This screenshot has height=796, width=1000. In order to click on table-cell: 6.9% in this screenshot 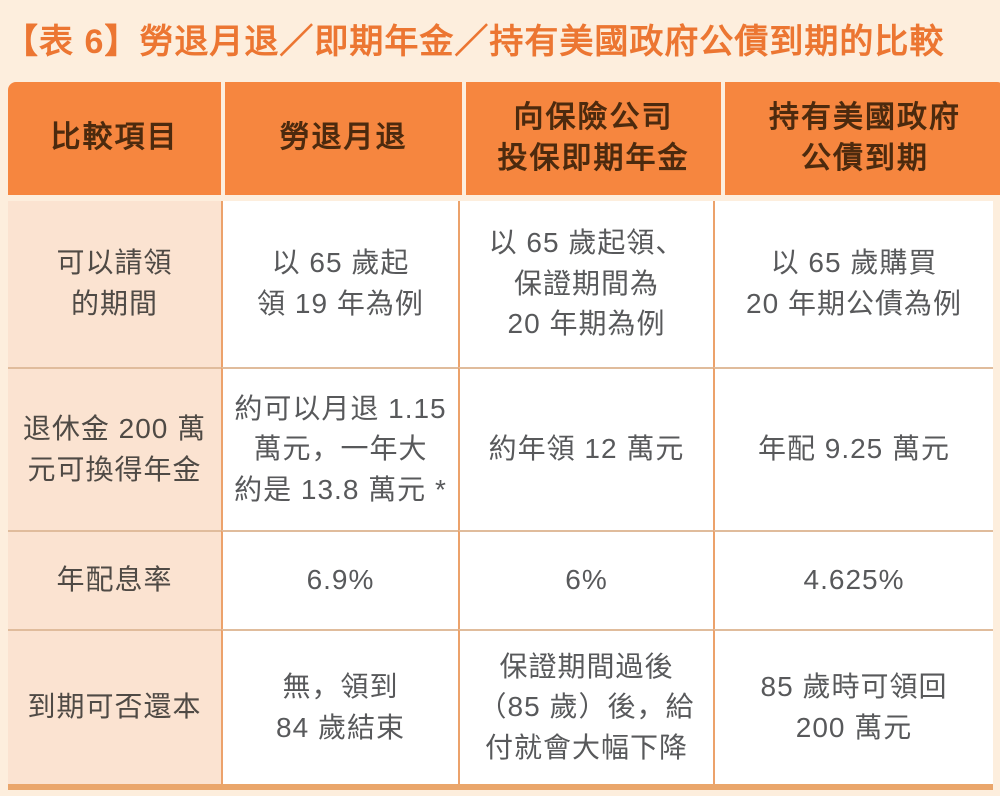, I will do `click(339, 579)`.